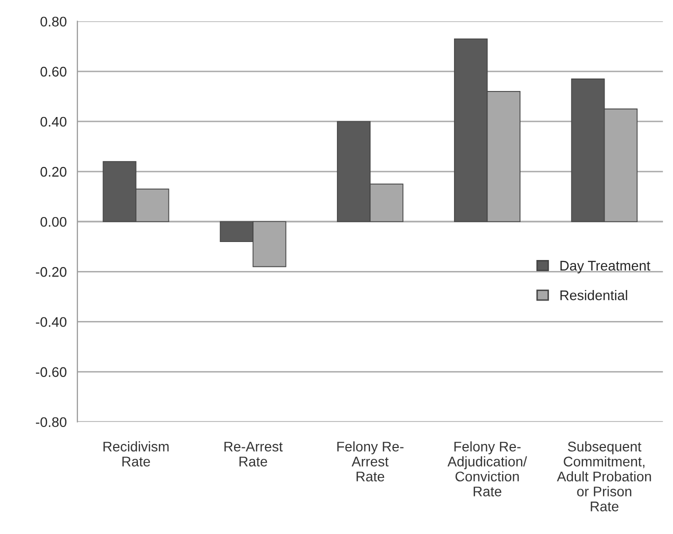 The height and width of the screenshot is (534, 673). Describe the element at coordinates (51, 422) in the screenshot. I see `y-tick-label: -0.80` at that location.